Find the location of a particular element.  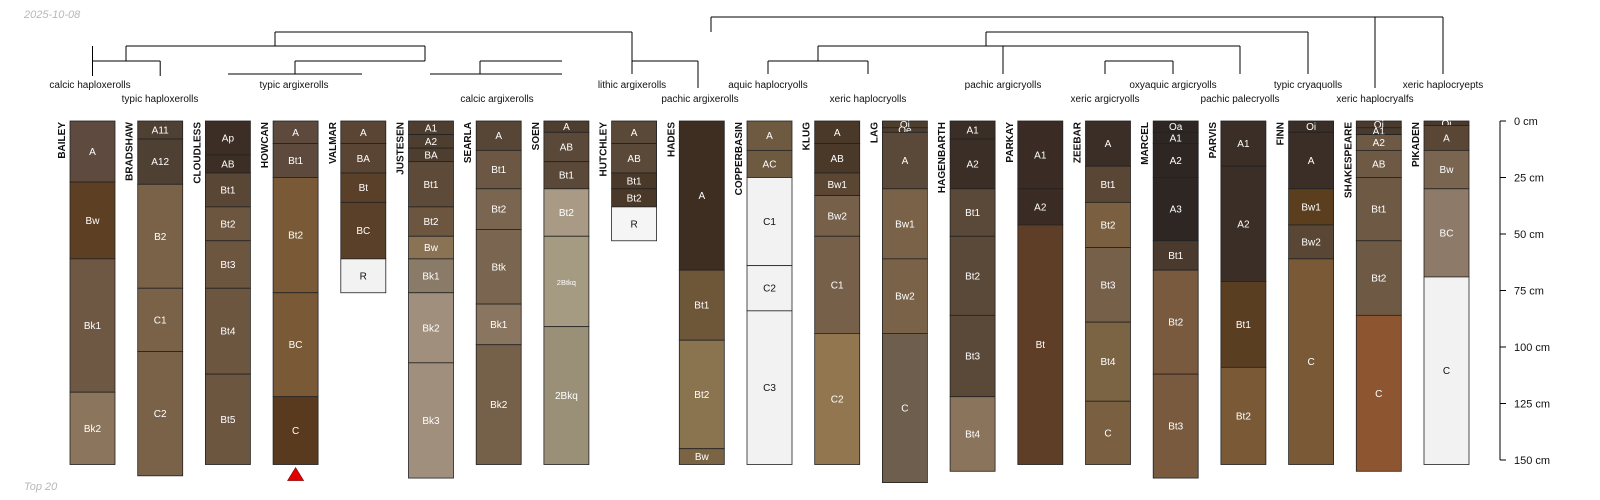

profile-soen: A AB Bt1 Bt2 2Btkq 2Bkq SOEN is located at coordinates (560, 292).